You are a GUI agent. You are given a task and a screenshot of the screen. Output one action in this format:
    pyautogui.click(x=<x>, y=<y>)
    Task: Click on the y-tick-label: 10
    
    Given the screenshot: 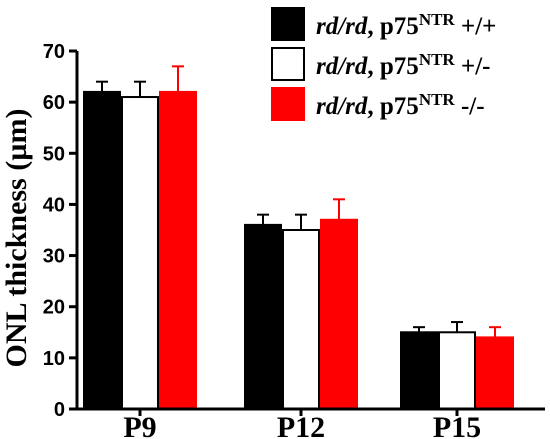 What is the action you would take?
    pyautogui.click(x=54, y=359)
    